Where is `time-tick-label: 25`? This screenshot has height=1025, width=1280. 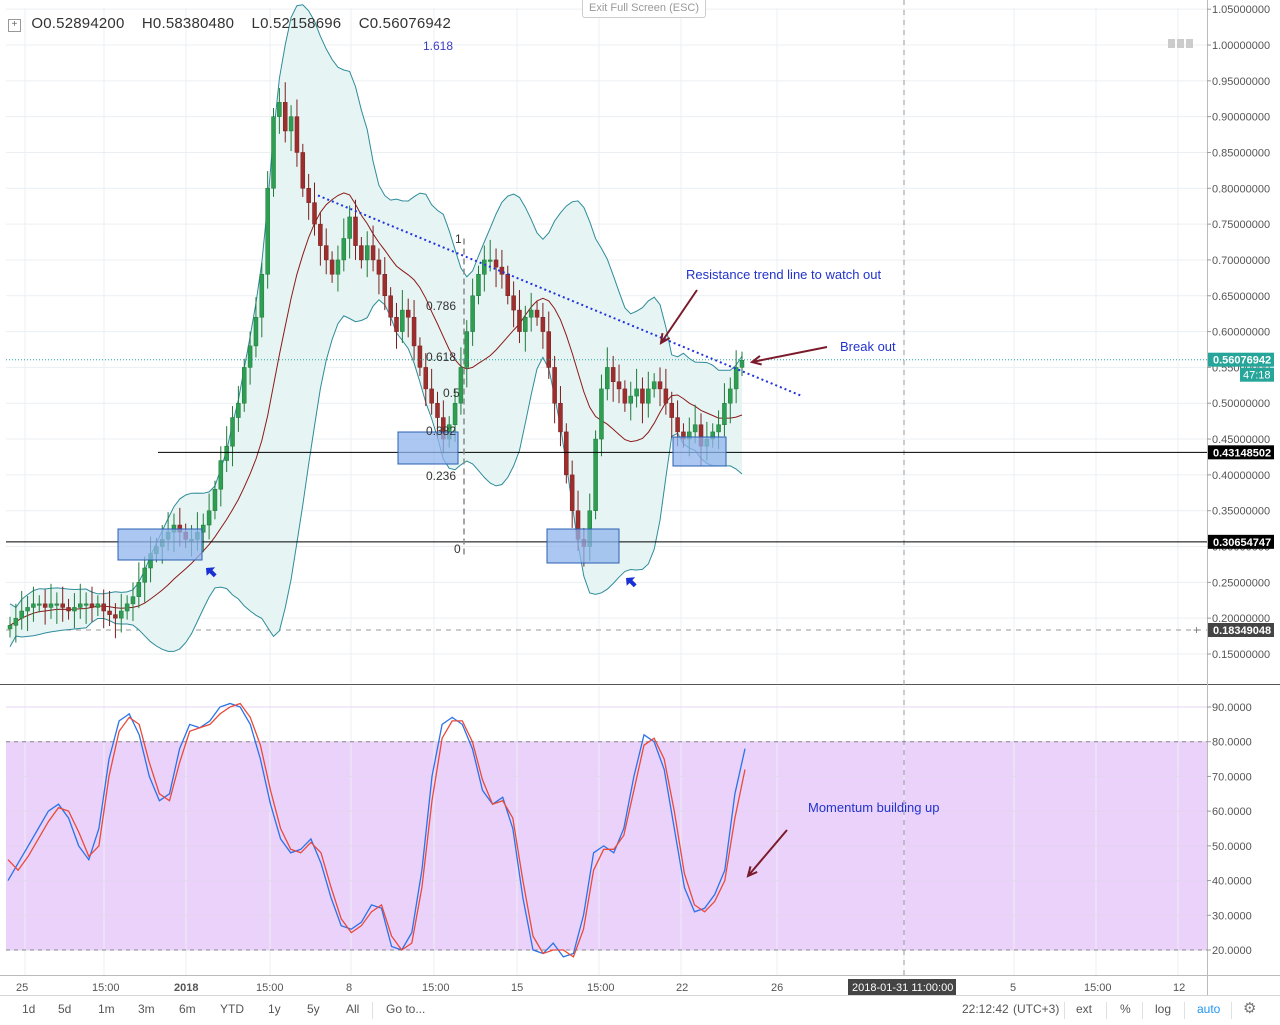
time-tick-label: 25 is located at coordinates (22, 988).